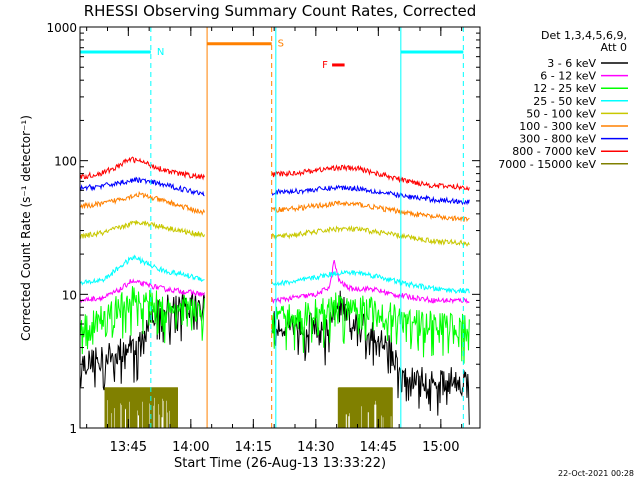 The image size is (640, 480). What do you see at coordinates (128, 447) in the screenshot?
I see `x-tick-label: 13:45` at bounding box center [128, 447].